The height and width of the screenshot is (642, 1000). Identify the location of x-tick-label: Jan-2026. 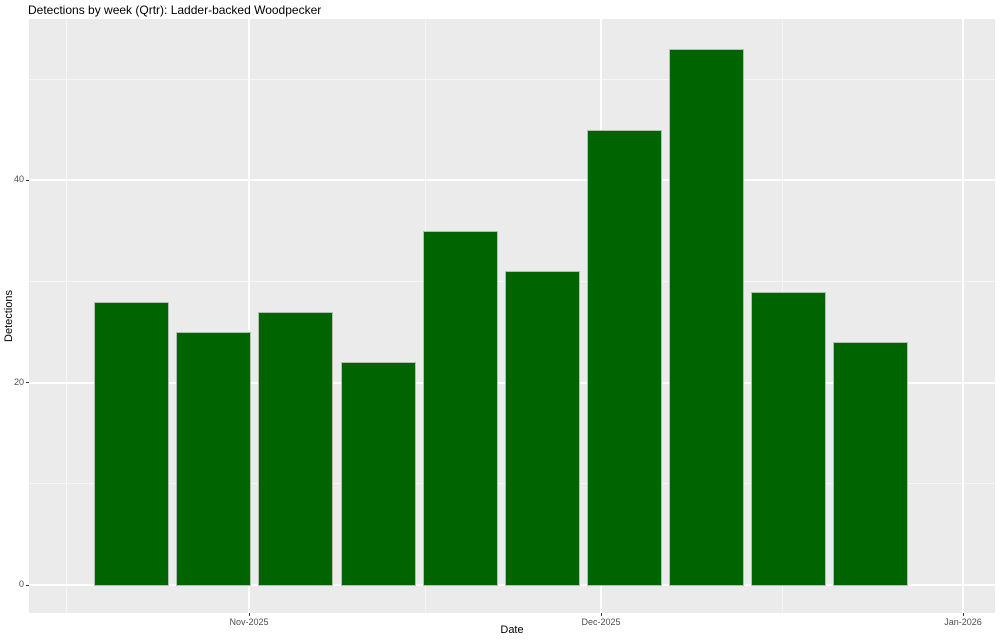
(963, 622).